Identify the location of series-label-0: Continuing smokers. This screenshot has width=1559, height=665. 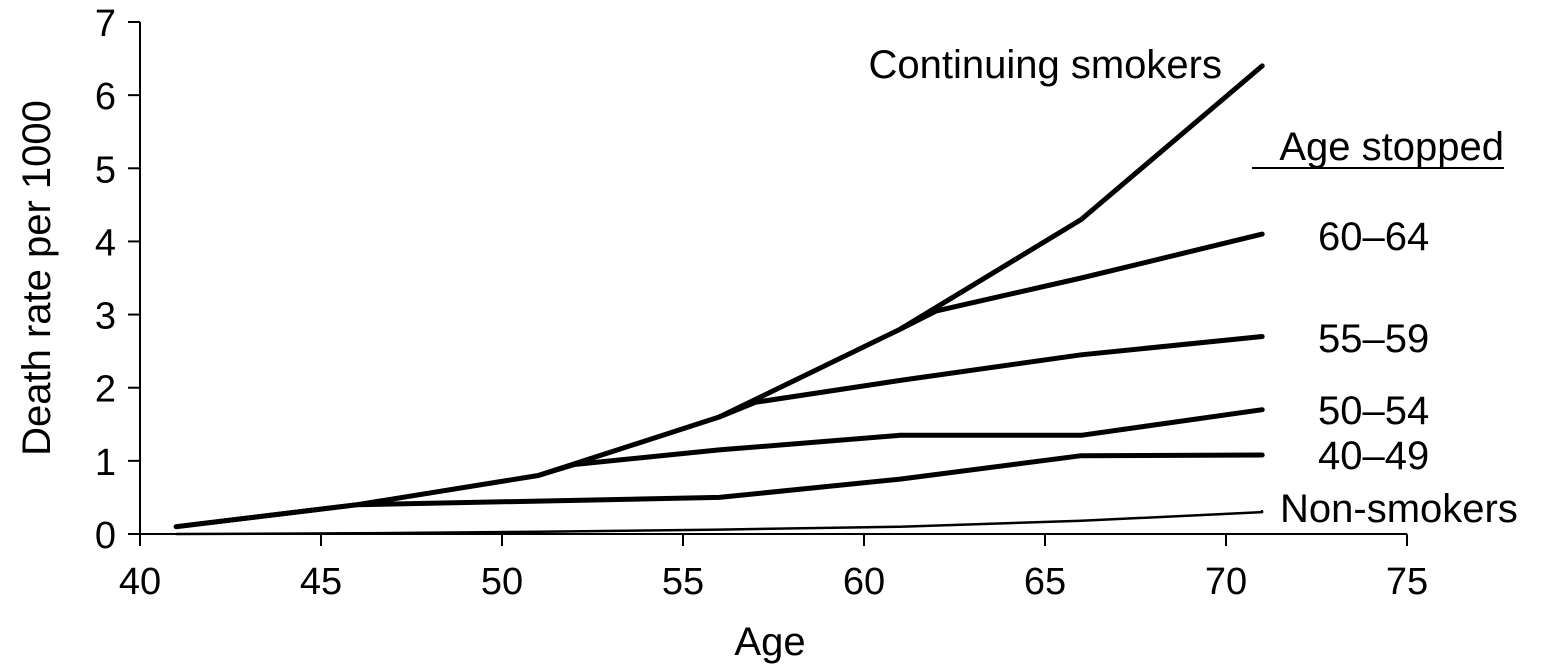
(1046, 65).